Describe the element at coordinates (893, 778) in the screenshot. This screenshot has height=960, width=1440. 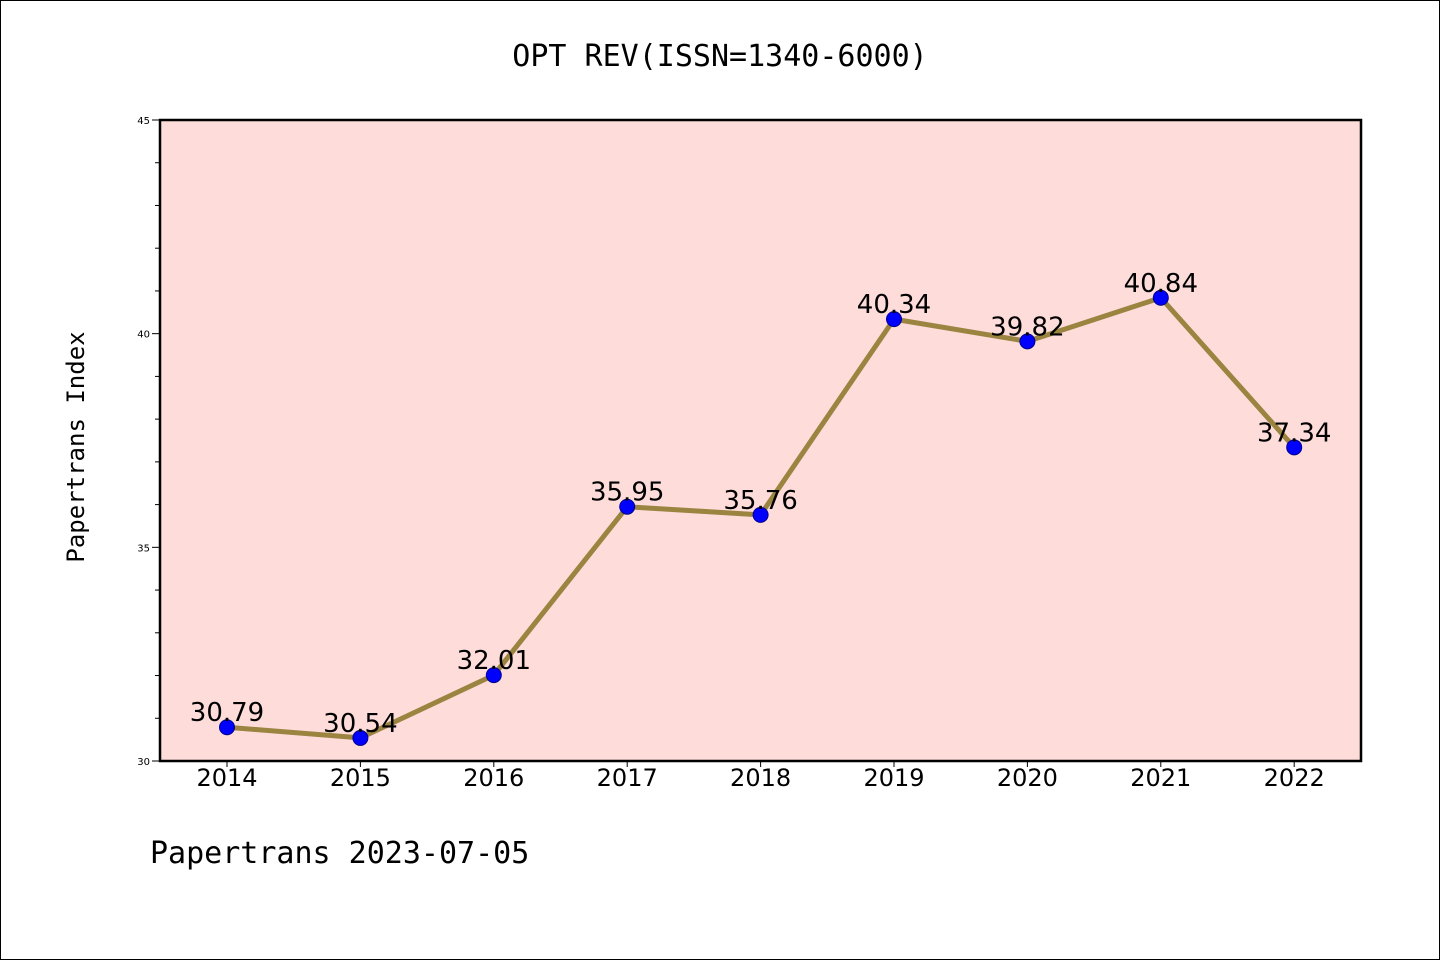
I see `x-tick-label: 2019` at that location.